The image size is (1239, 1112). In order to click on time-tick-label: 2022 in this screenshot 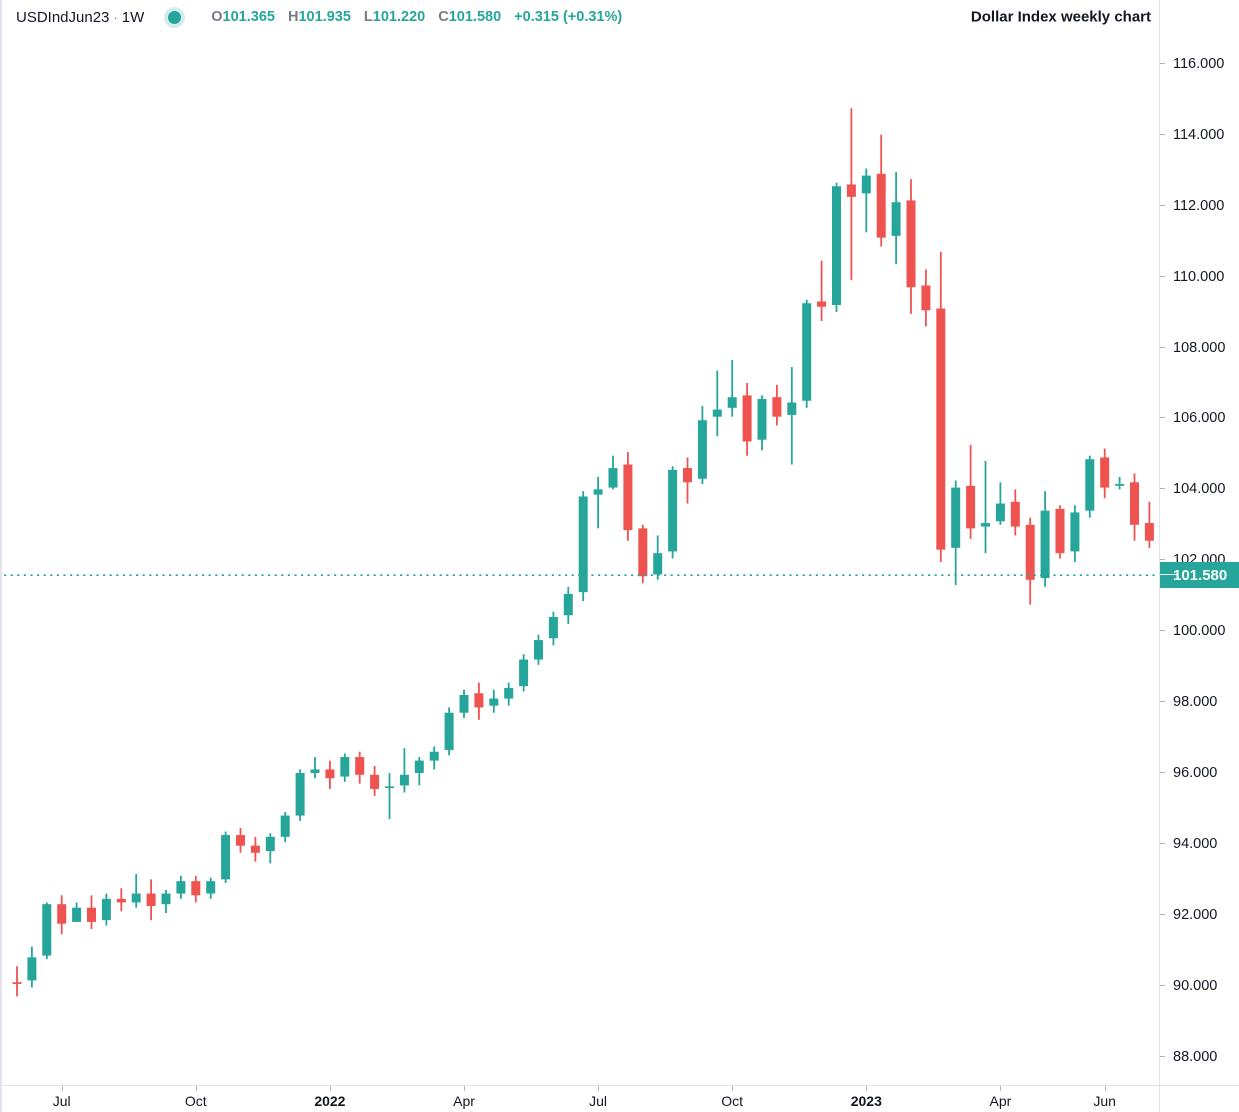, I will do `click(330, 1101)`.